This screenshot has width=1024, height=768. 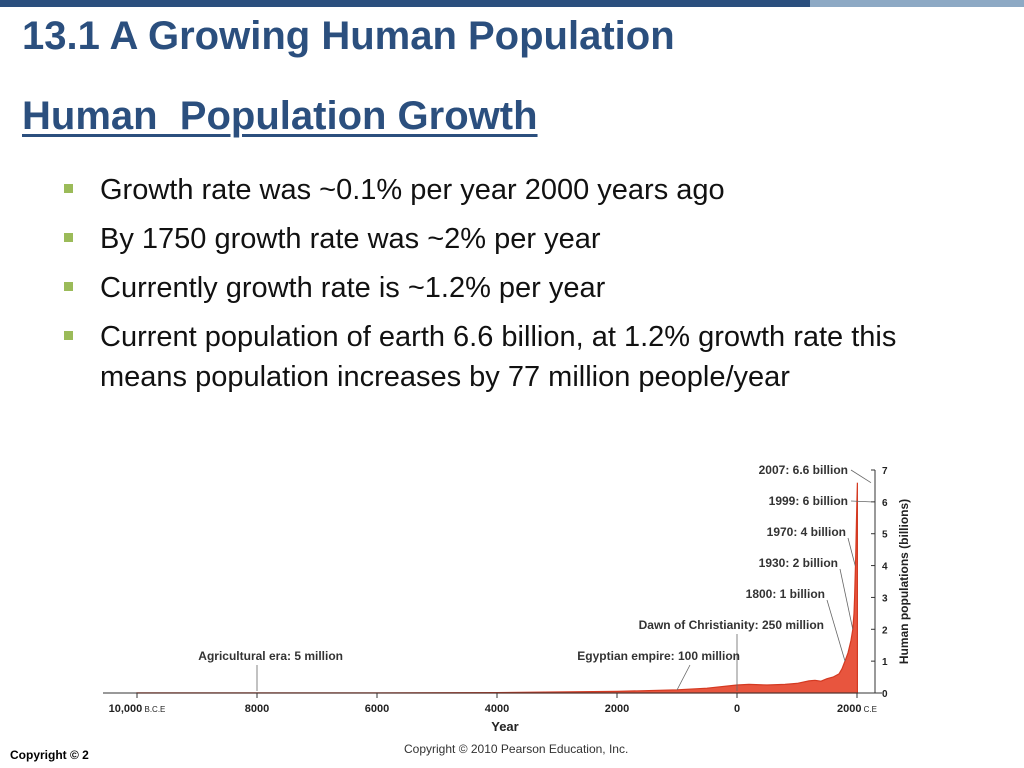 What do you see at coordinates (885, 567) in the screenshot?
I see `y-tick-label: 4` at bounding box center [885, 567].